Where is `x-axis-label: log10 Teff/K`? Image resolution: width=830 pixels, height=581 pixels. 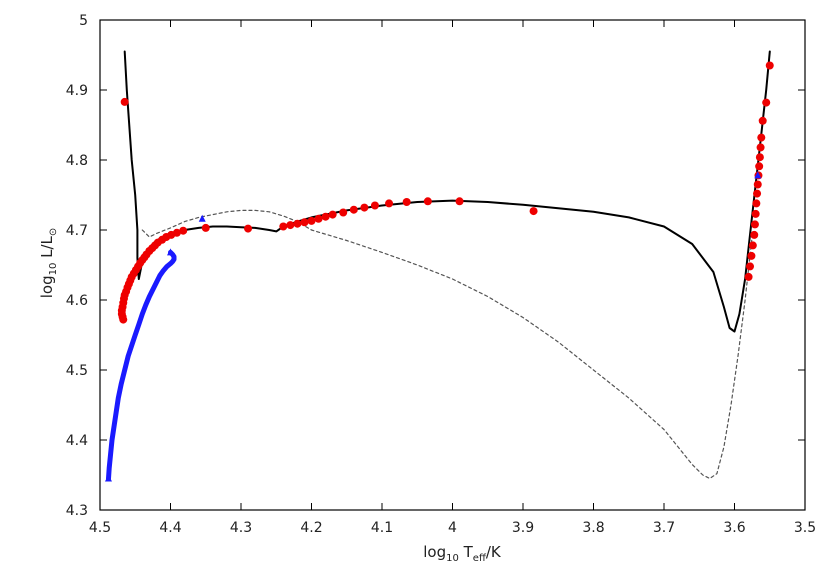
x-axis-label: log10 Teff/K is located at coordinates (462, 553).